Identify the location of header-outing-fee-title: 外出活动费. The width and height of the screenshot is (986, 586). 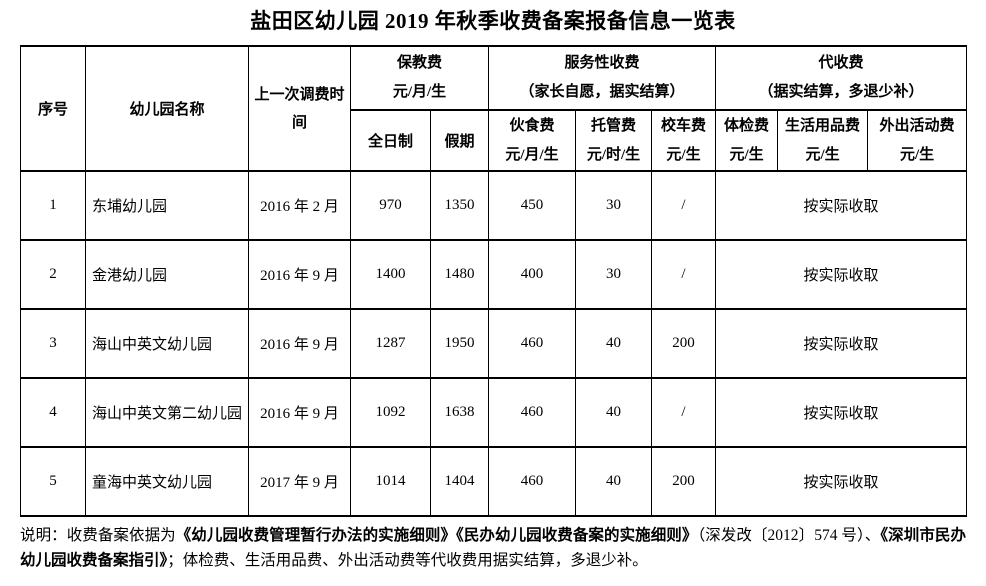
(917, 125).